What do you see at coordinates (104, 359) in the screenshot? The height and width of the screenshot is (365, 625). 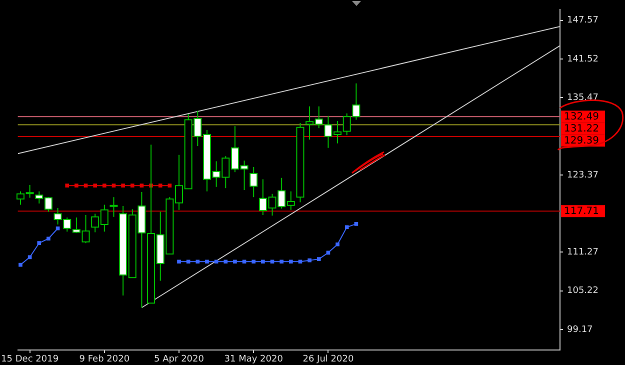 I see `x-tick-label: 9 Feb 2020` at bounding box center [104, 359].